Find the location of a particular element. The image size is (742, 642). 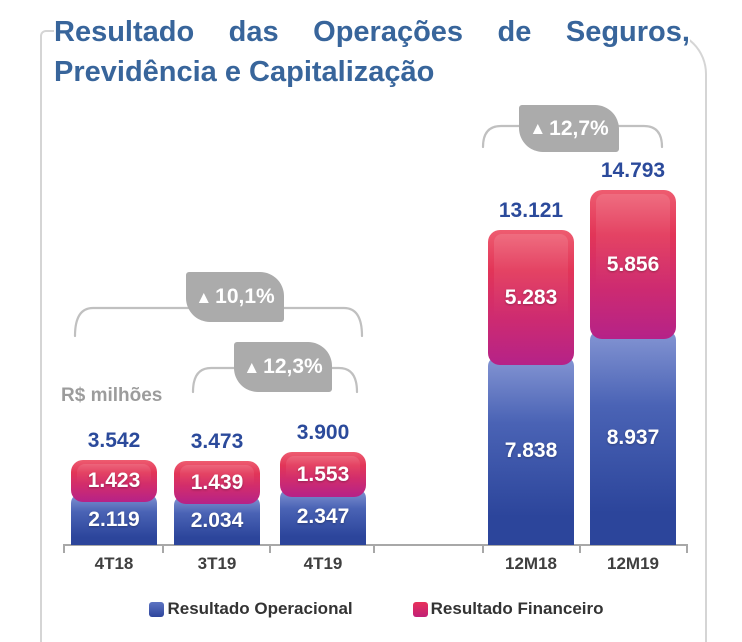

segment-value-label: 1.423 is located at coordinates (114, 480).